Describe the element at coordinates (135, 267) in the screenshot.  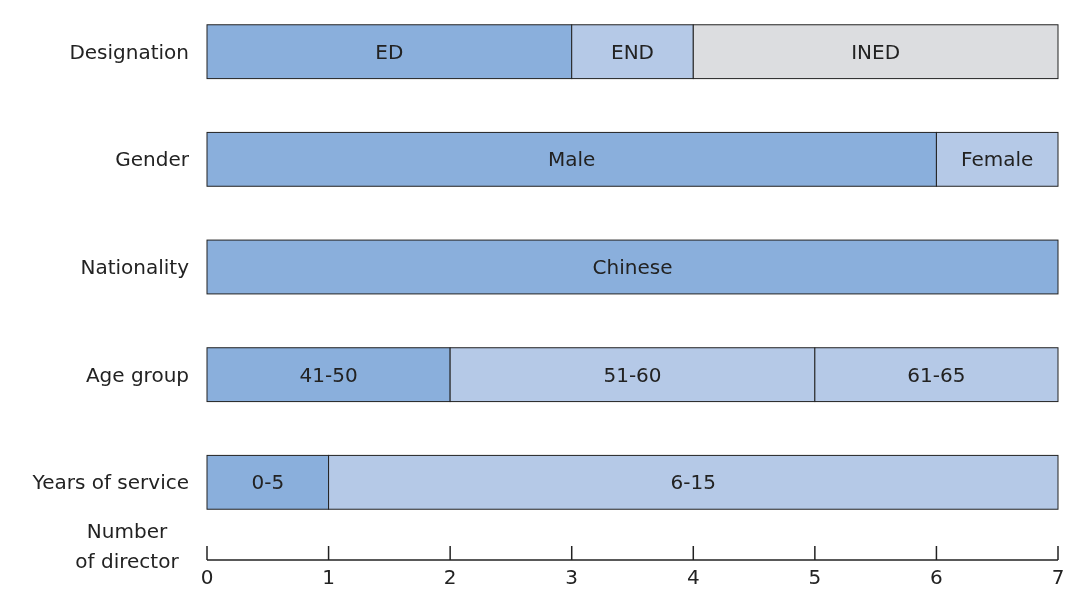
I see `y-tick-label: Nationality` at that location.